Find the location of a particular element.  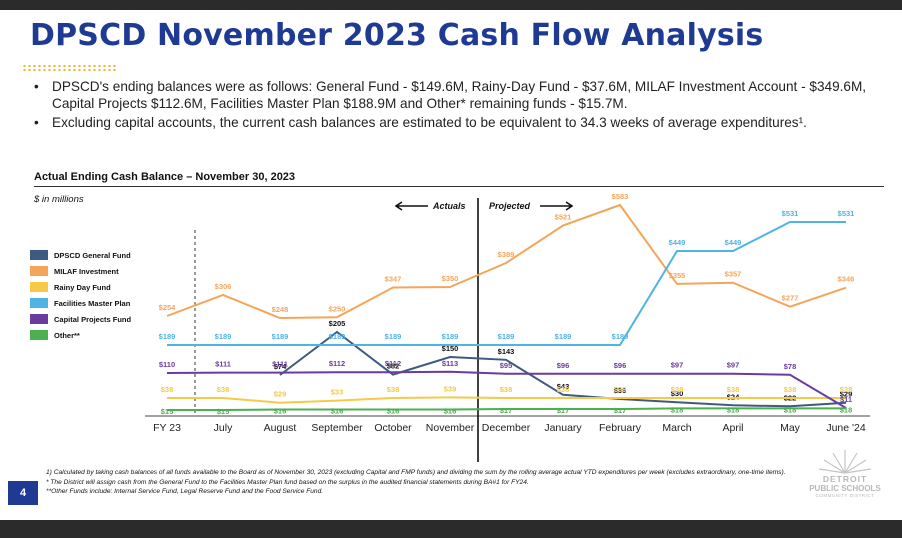

series-line-rainy-day-fund is located at coordinates (506, 400).